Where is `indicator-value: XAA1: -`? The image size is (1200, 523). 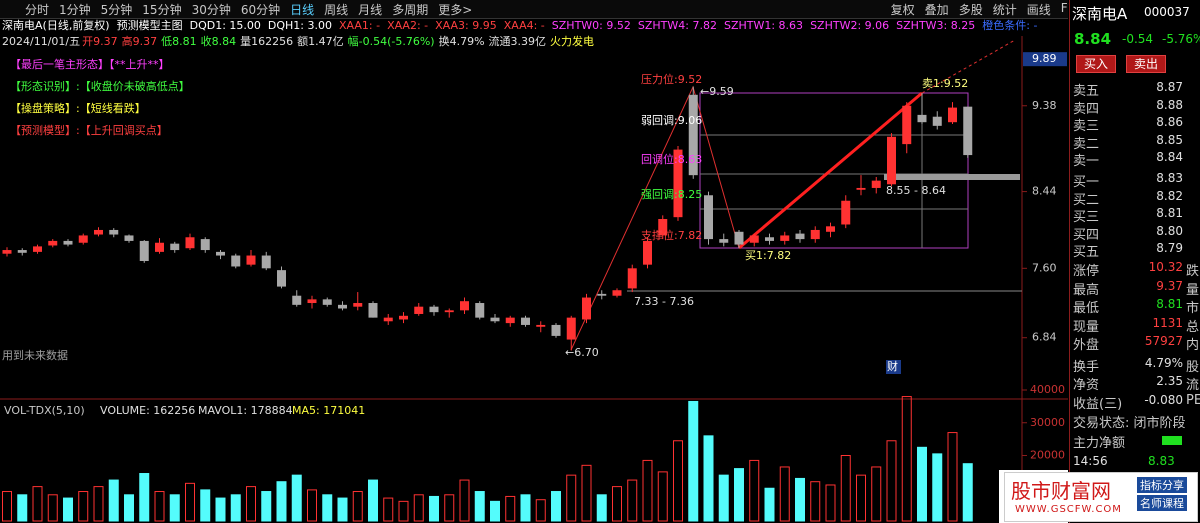 indicator-value: XAA1: - is located at coordinates (360, 25).